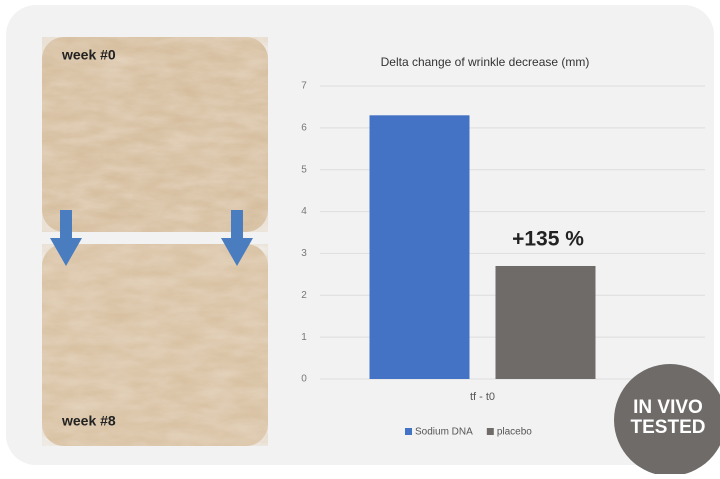  Describe the element at coordinates (482, 397) in the screenshot. I see `x-tick-label: tf - t0` at that location.